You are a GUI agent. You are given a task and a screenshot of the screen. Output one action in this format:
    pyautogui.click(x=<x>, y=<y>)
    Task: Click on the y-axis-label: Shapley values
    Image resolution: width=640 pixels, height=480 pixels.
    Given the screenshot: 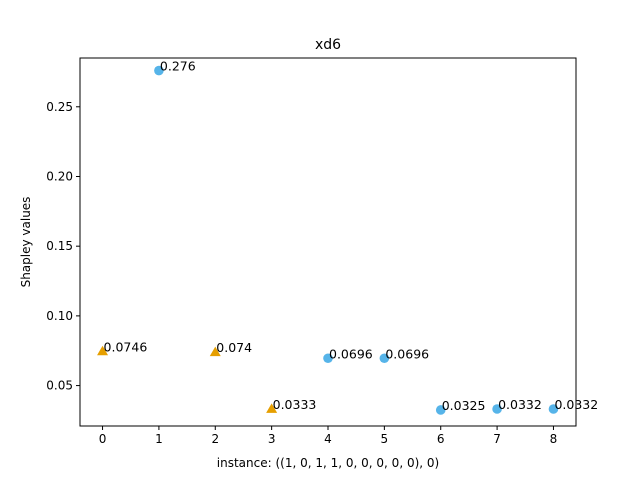 What is the action you would take?
    pyautogui.click(x=26, y=242)
    